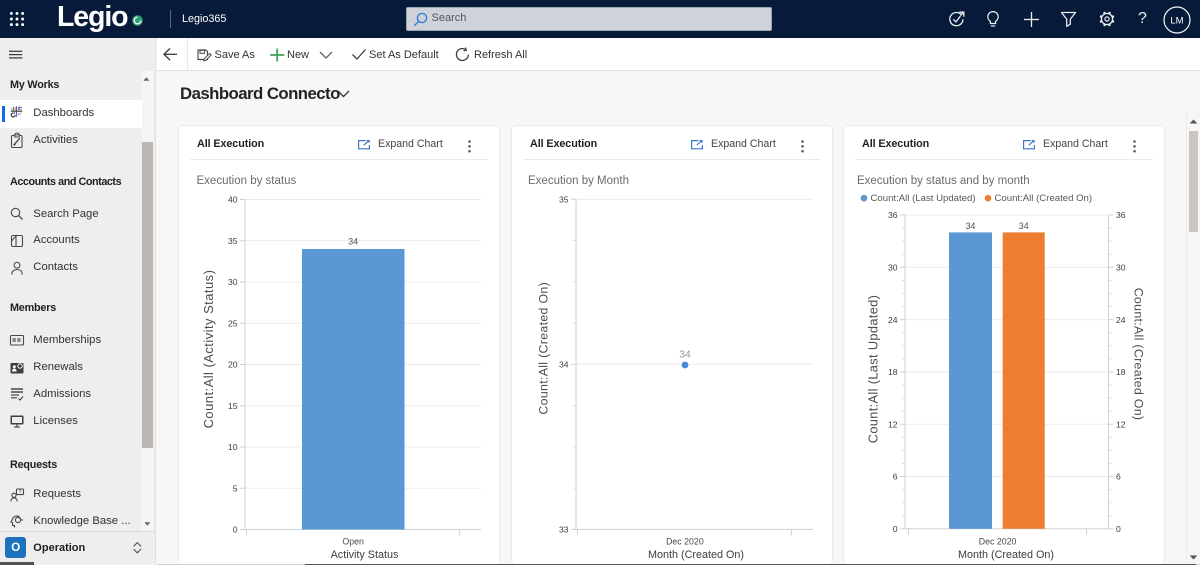 This screenshot has height=565, width=1200. What do you see at coordinates (873, 369) in the screenshot?
I see `svg-text: Count:All (Last Updated)` at bounding box center [873, 369].